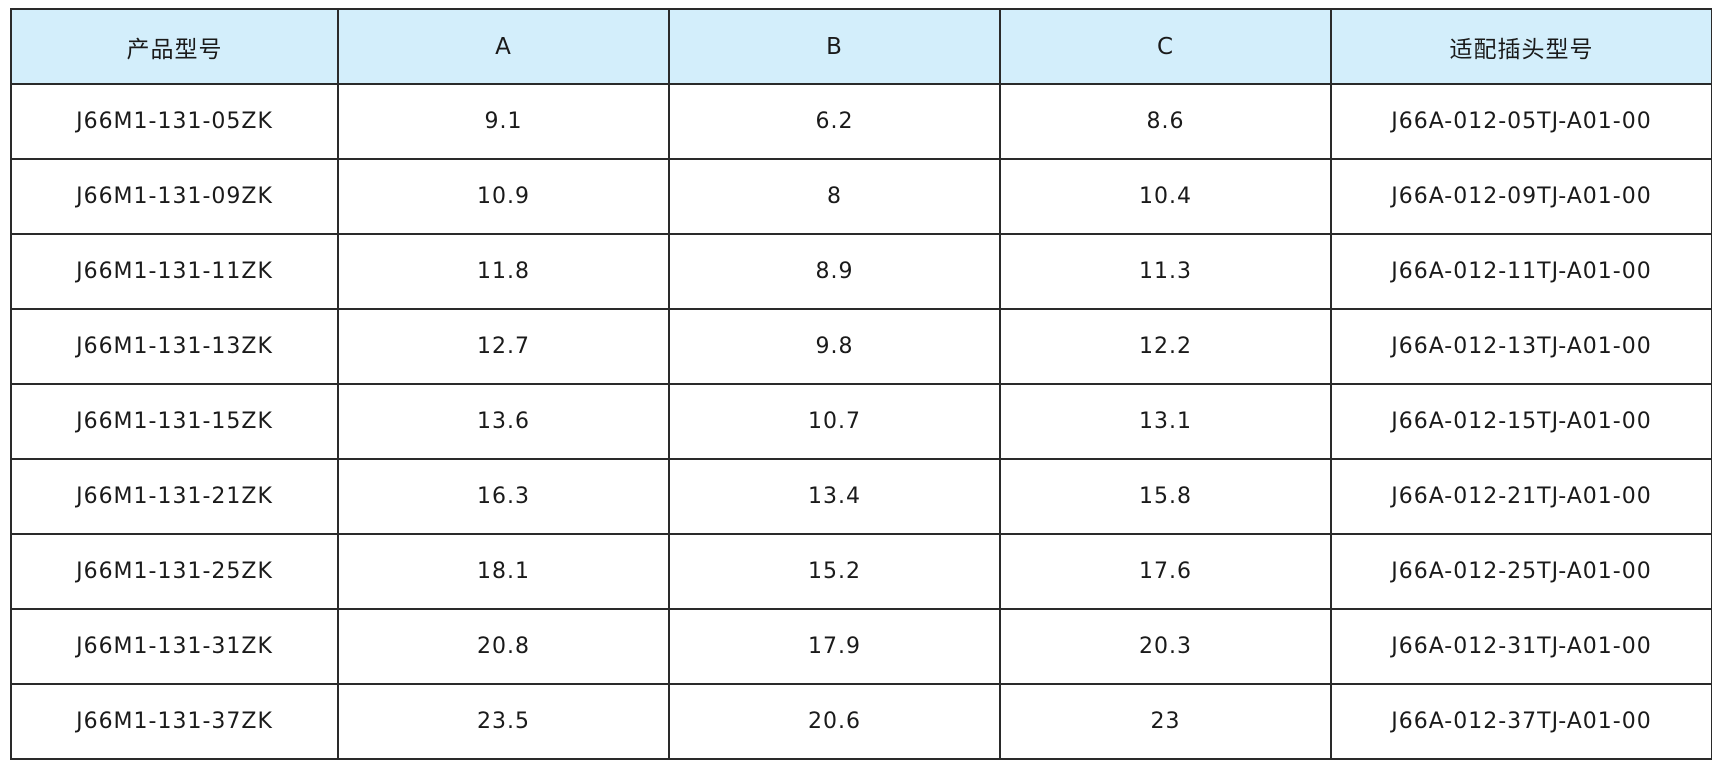 The width and height of the screenshot is (1712, 762). I want to click on cell-b: 17.9, so click(834, 646).